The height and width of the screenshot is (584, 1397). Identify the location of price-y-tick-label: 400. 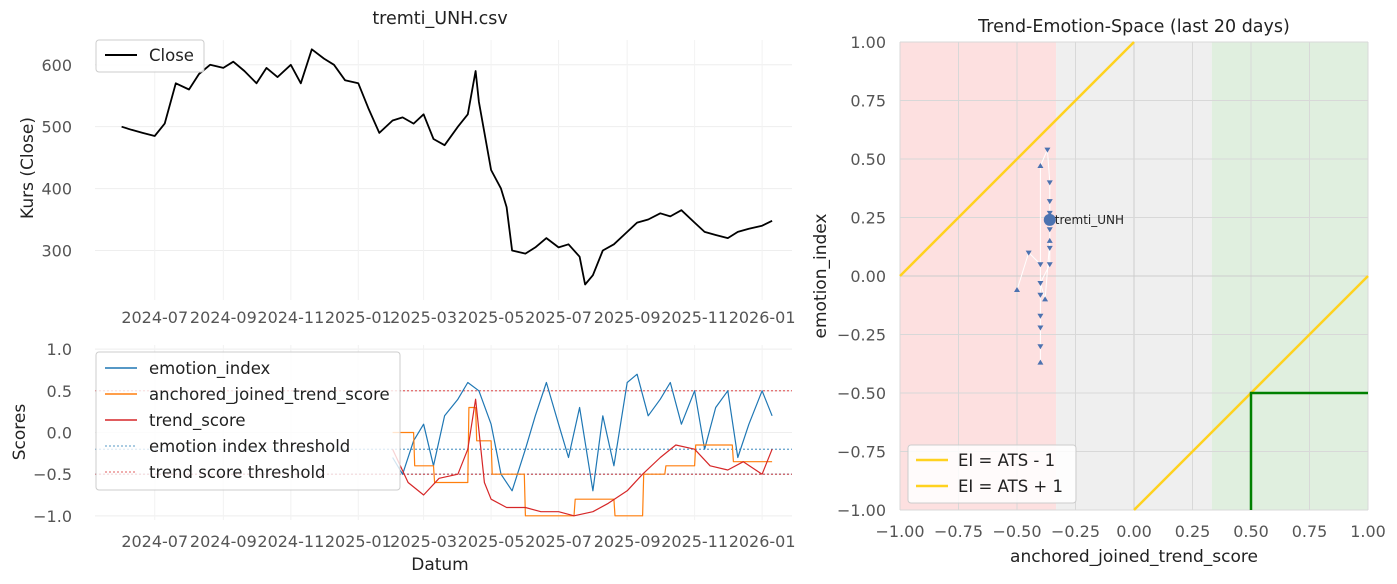
(56, 189).